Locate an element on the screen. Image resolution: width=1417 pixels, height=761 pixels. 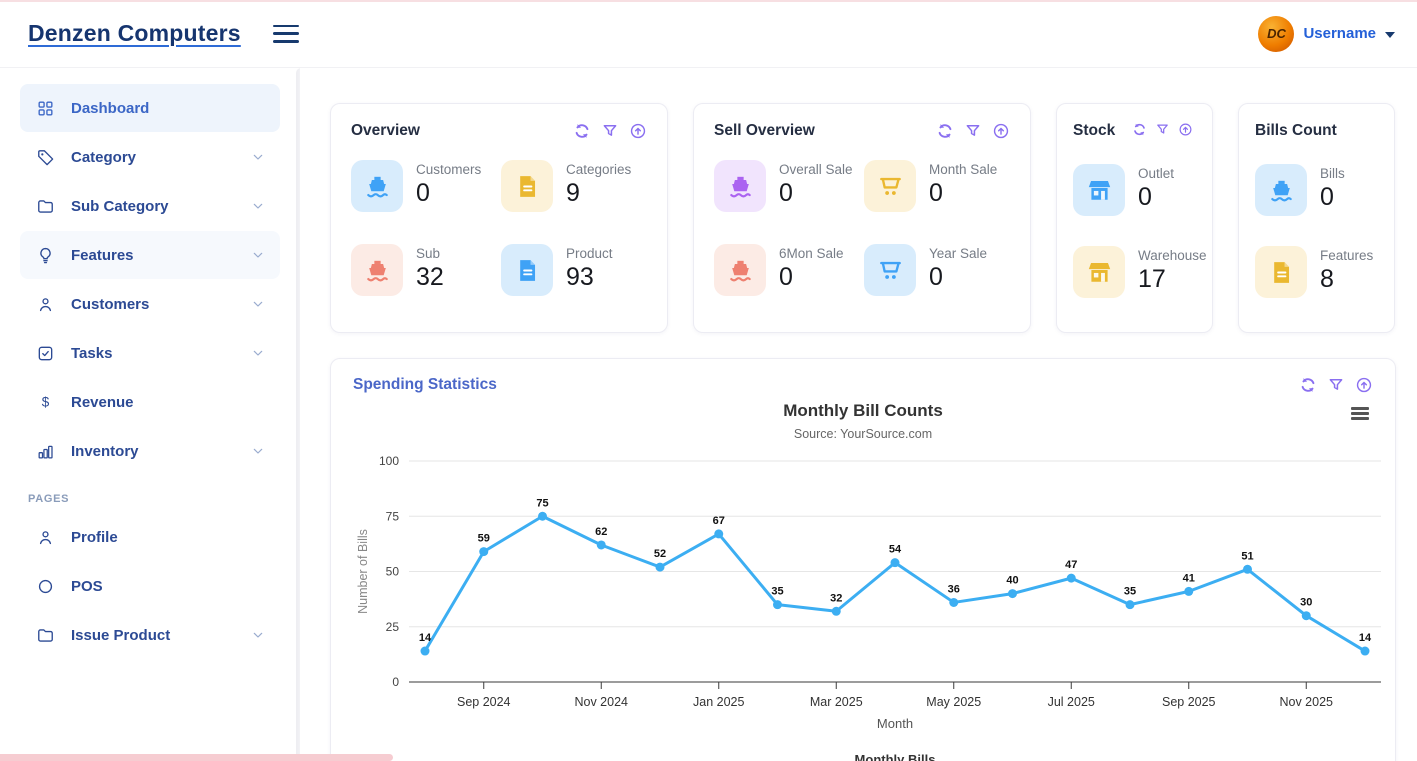
folder-icon is located at coordinates (45, 635).